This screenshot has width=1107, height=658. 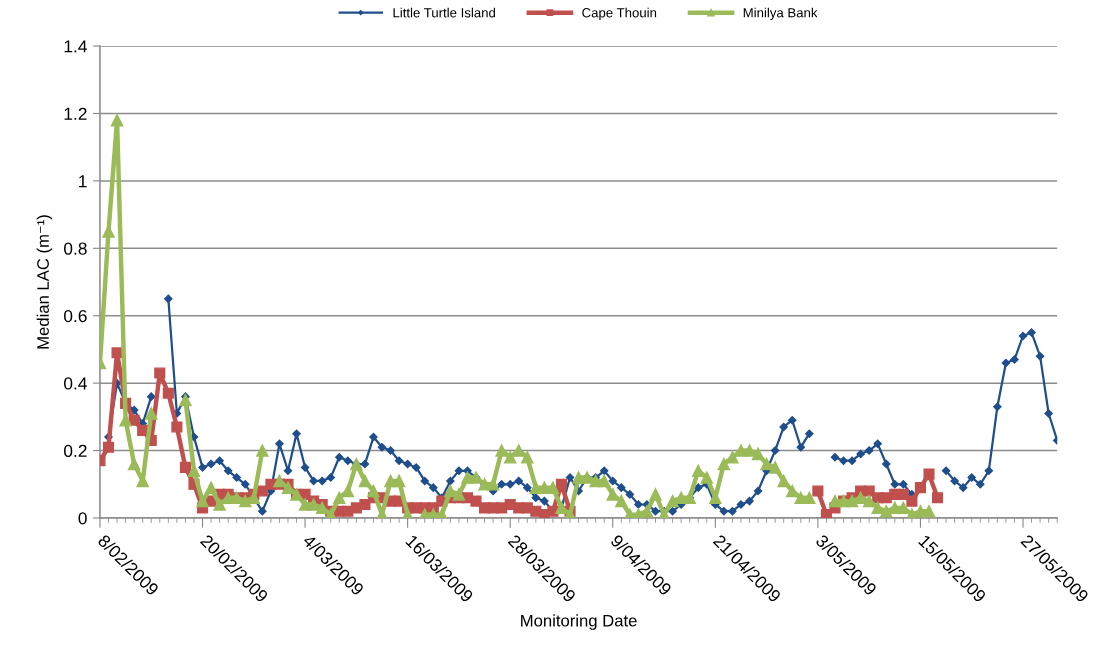 I want to click on y-axis-title: Median LAC (m⁻¹), so click(x=44, y=282).